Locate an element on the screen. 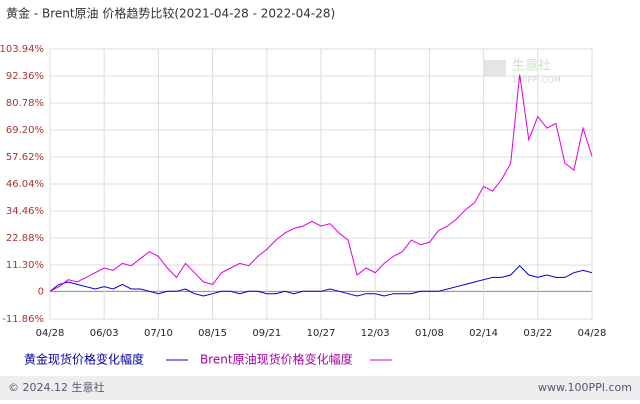 The width and height of the screenshot is (640, 404). x-tick-label: 02/14 is located at coordinates (483, 333).